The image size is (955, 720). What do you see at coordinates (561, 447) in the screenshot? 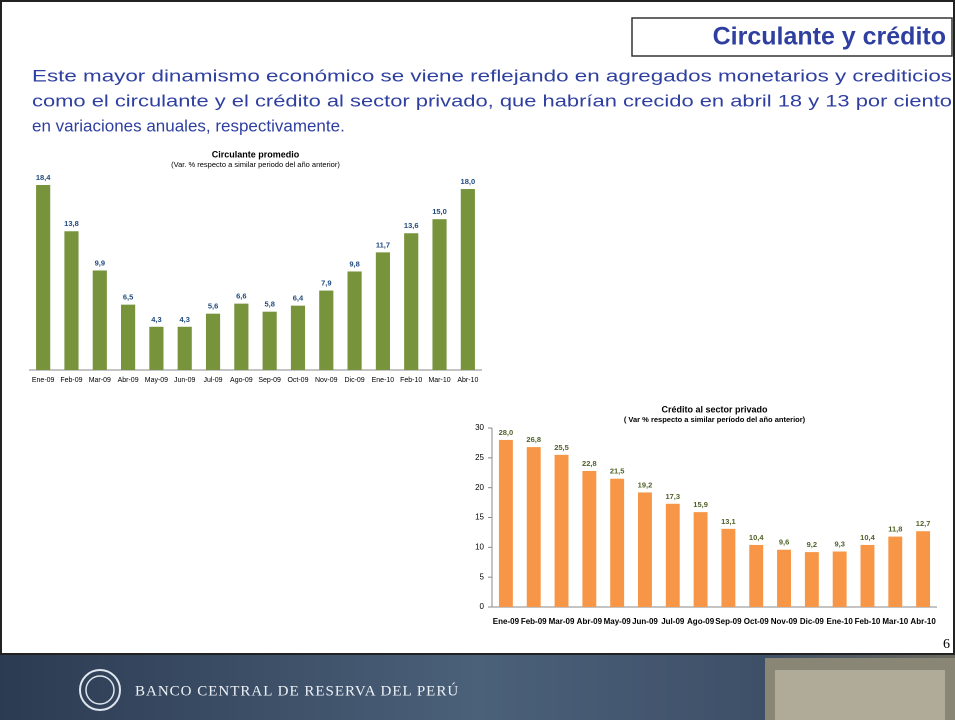
I see `data-label: 25,5` at bounding box center [561, 447].